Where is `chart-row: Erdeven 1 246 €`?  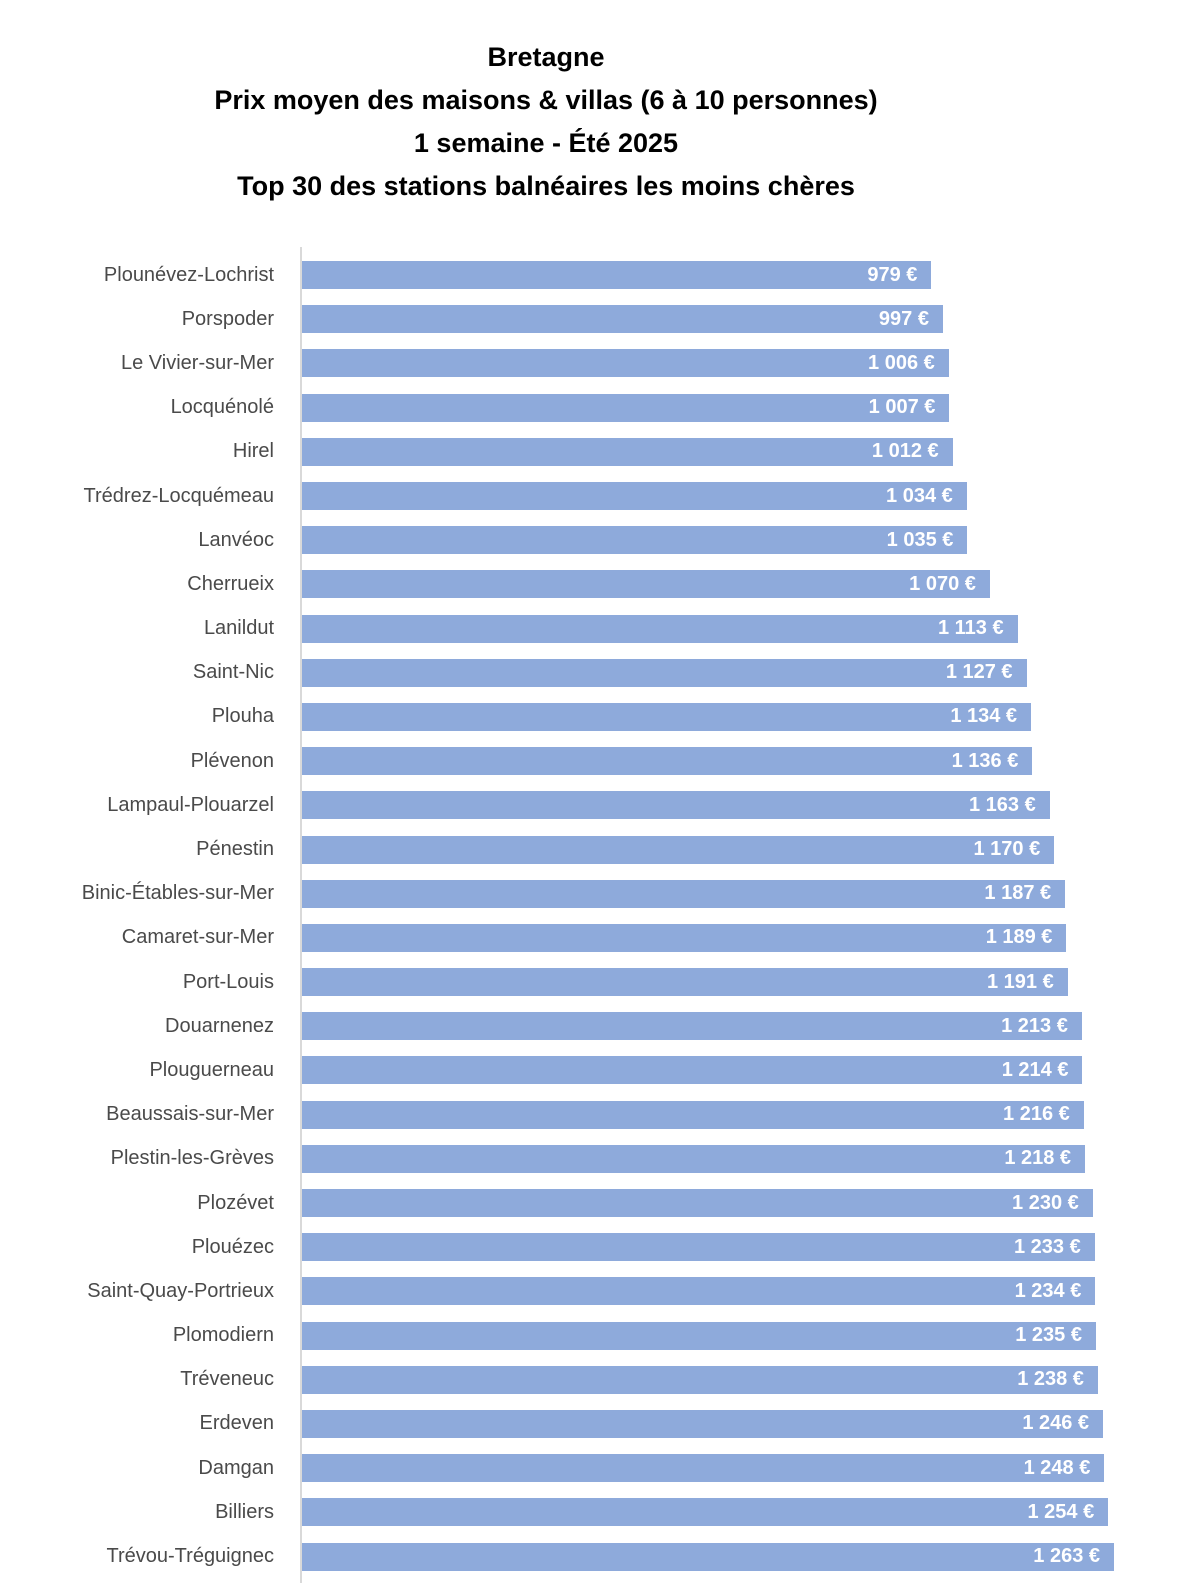 chart-row: Erdeven 1 246 € is located at coordinates (600, 1424).